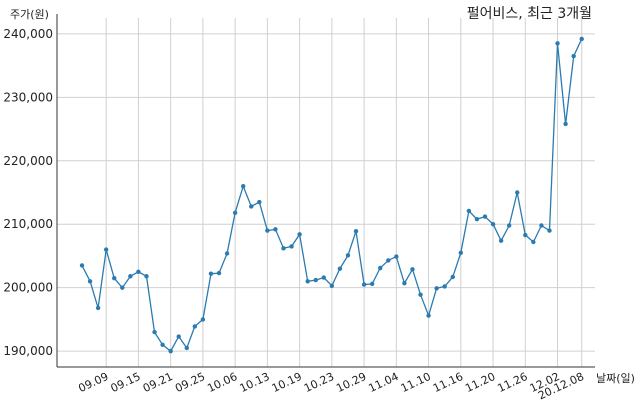 The width and height of the screenshot is (640, 409). What do you see at coordinates (29, 14) in the screenshot?
I see `y-axis-label: 주가(원)` at bounding box center [29, 14].